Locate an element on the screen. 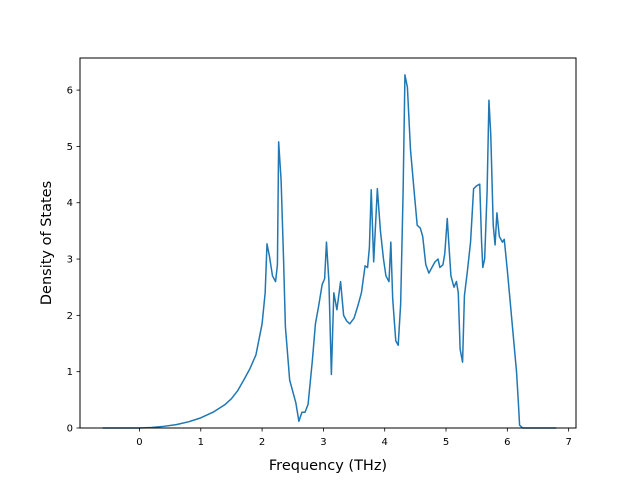  y-tick-label: 2 is located at coordinates (70, 316).